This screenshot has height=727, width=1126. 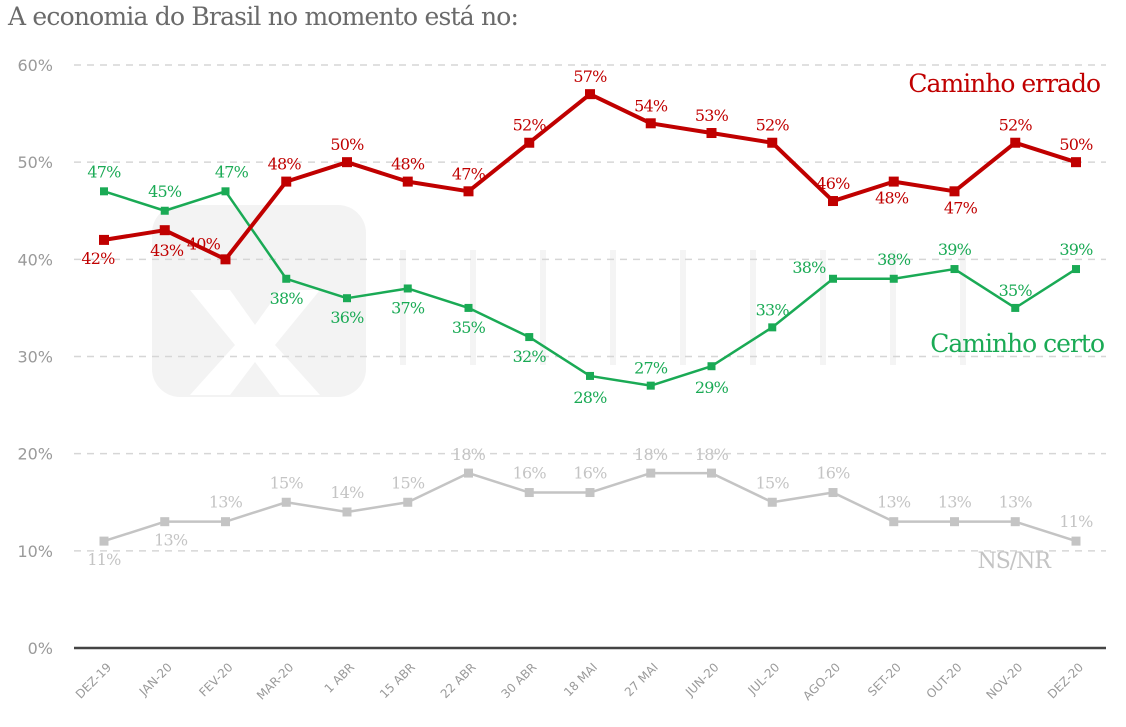 What do you see at coordinates (104, 559) in the screenshot?
I see `data-label: 11%` at bounding box center [104, 559].